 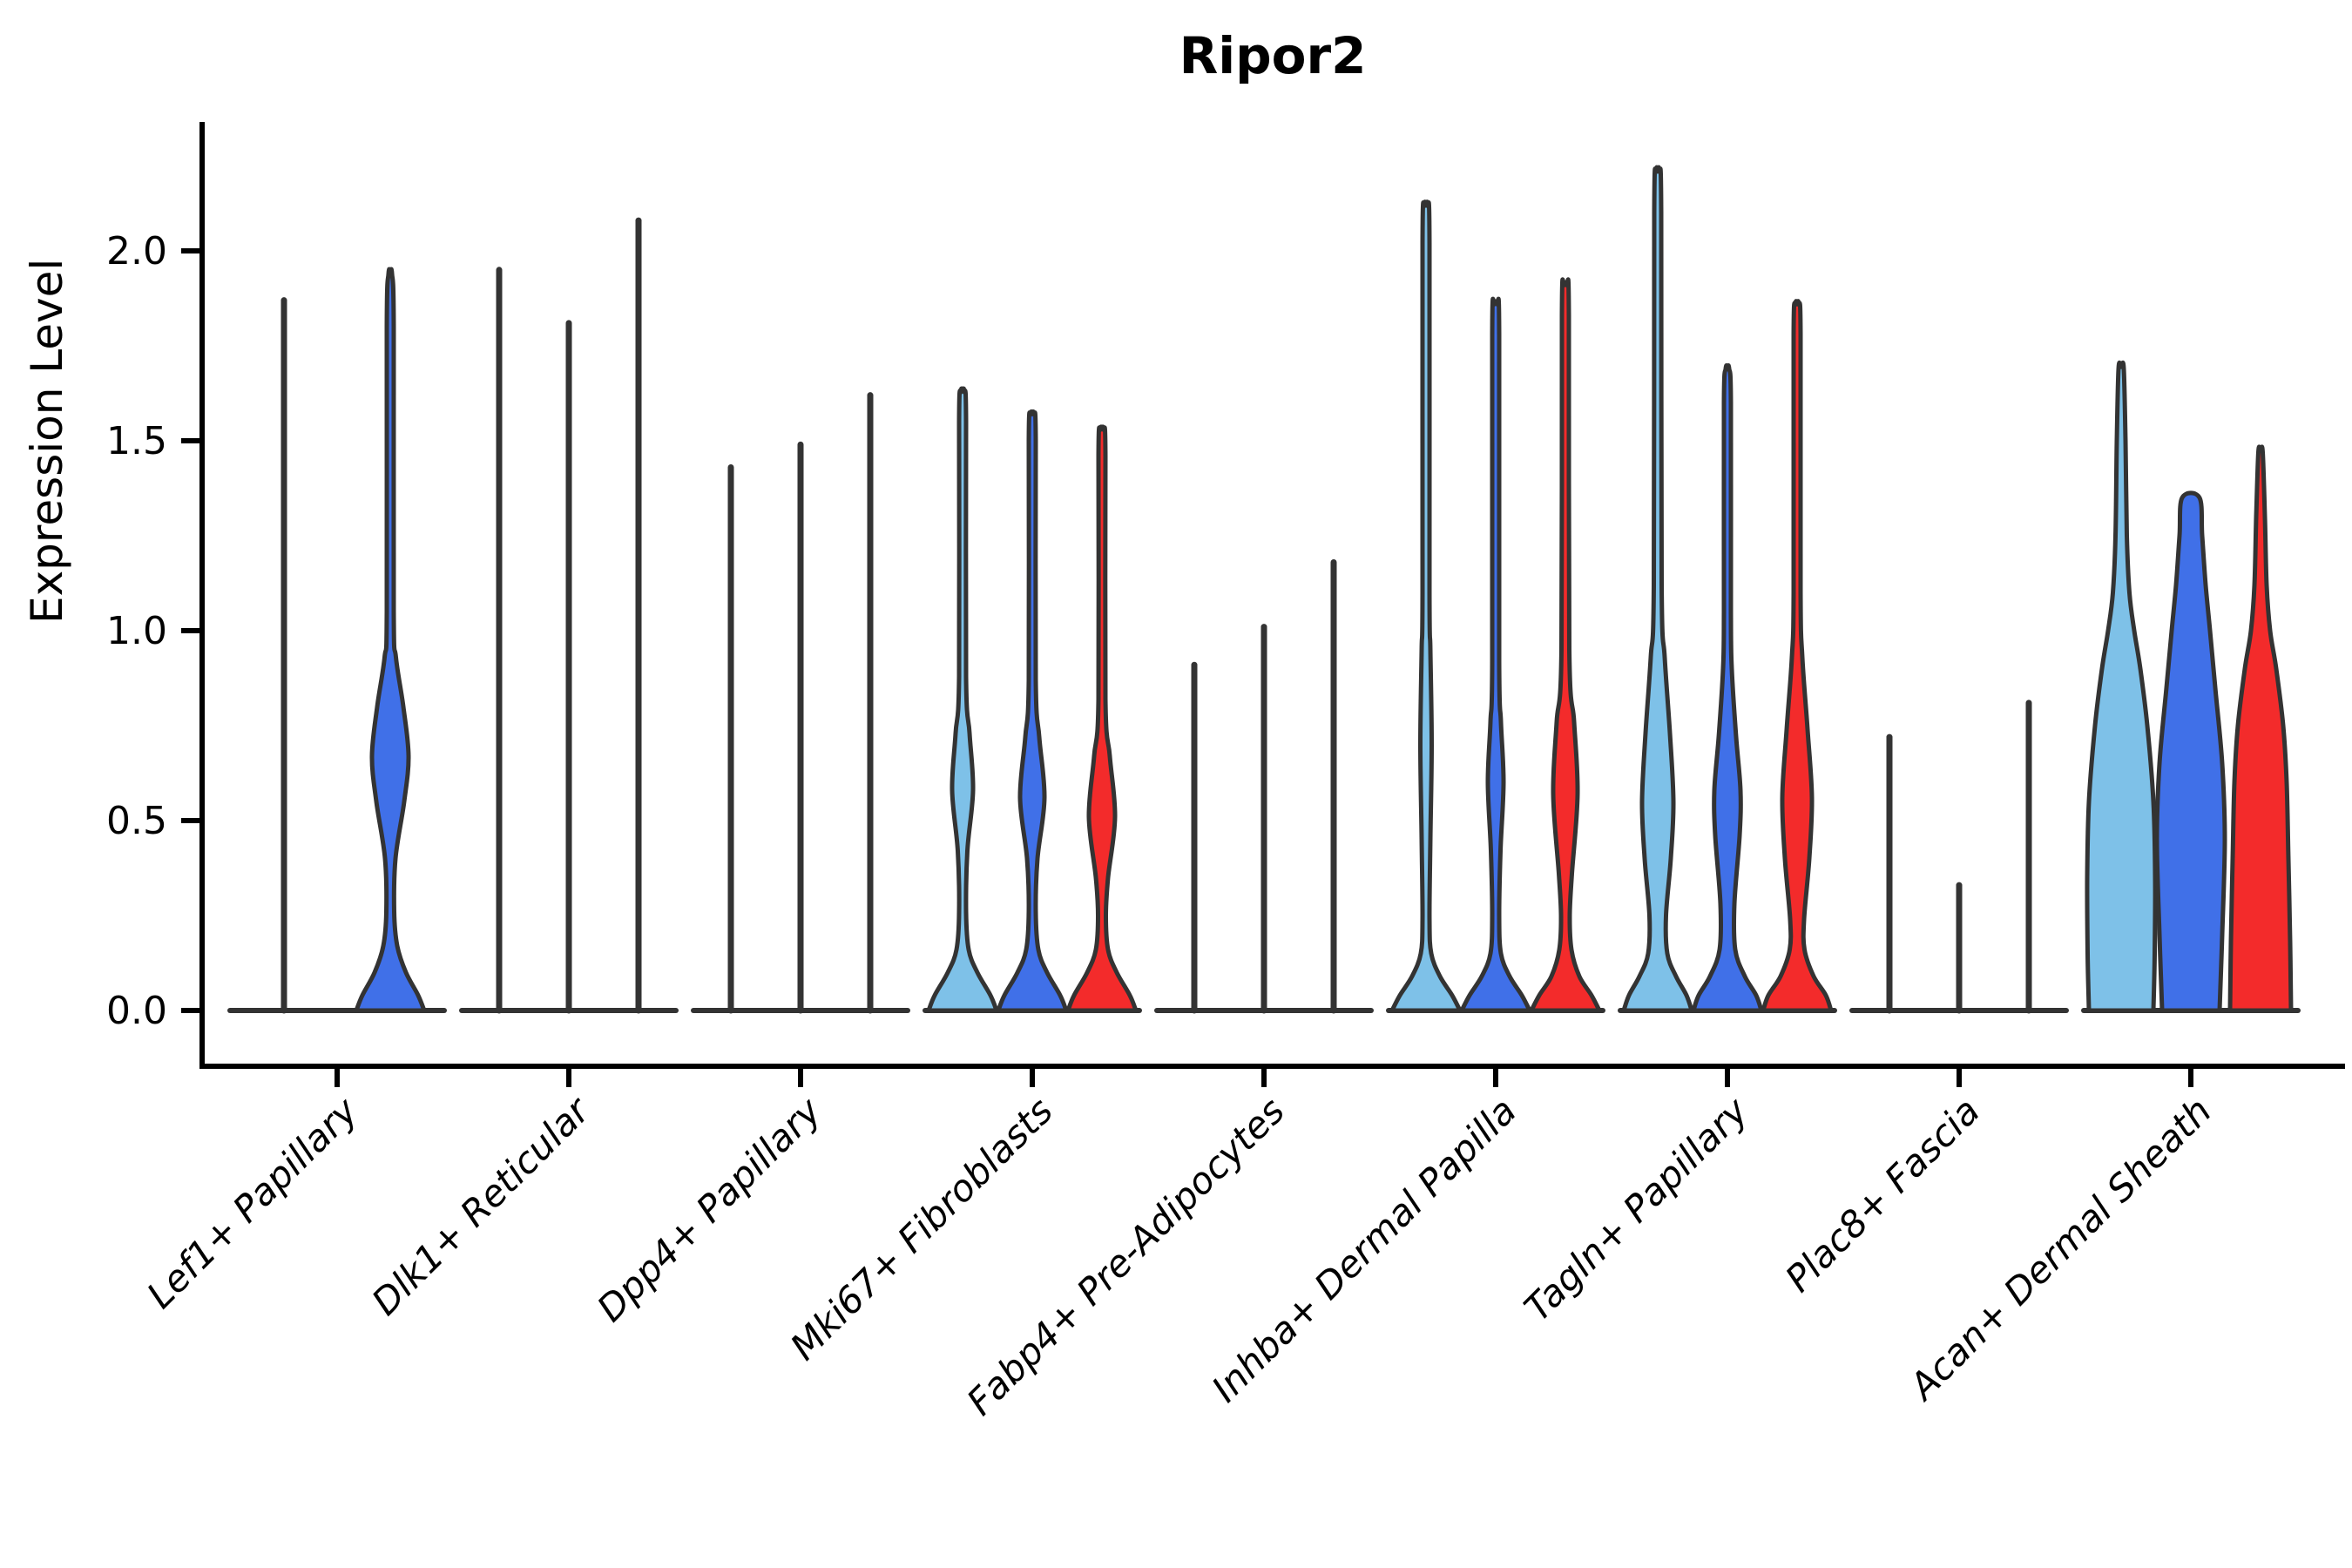 What do you see at coordinates (47, 441) in the screenshot?
I see `y-axis-label: Expression Level` at bounding box center [47, 441].